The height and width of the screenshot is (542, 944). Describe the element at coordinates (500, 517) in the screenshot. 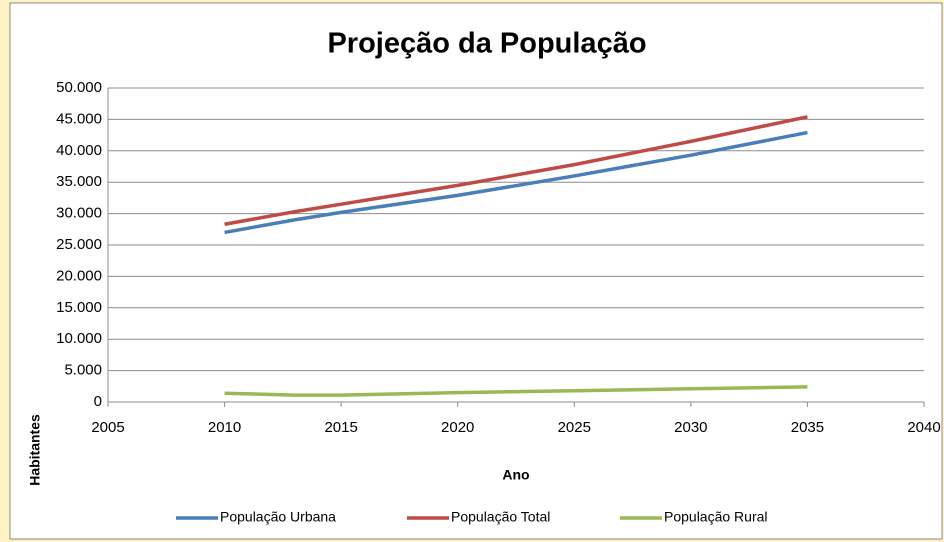

I see `legend-label: População Total` at that location.